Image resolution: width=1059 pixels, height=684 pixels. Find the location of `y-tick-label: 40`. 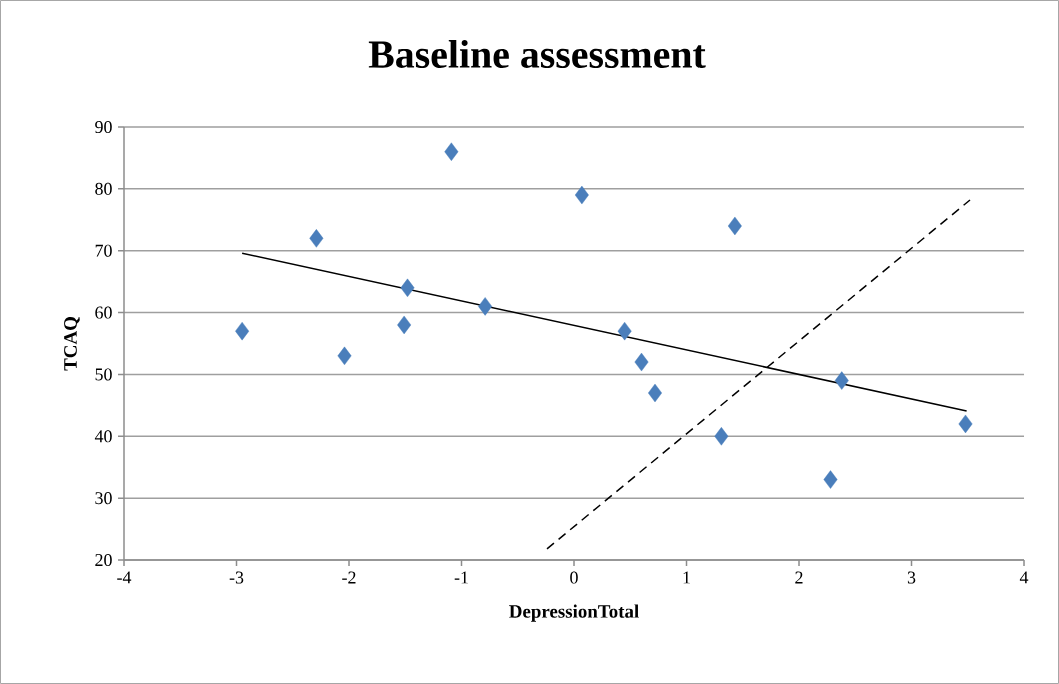

y-tick-label: 40 is located at coordinates (103, 436).